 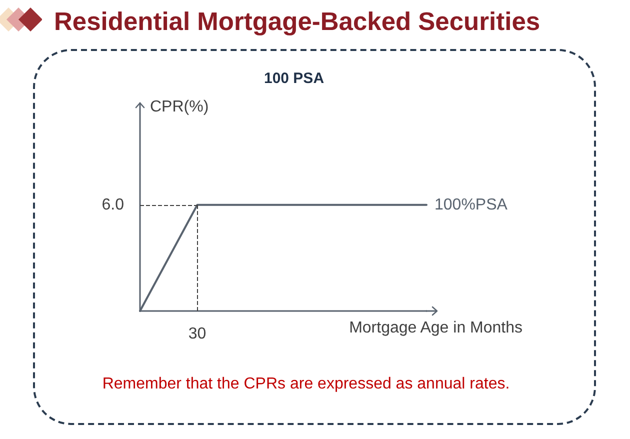 What do you see at coordinates (435, 328) in the screenshot?
I see `x-axis-title: Mortgage Age in Months` at bounding box center [435, 328].